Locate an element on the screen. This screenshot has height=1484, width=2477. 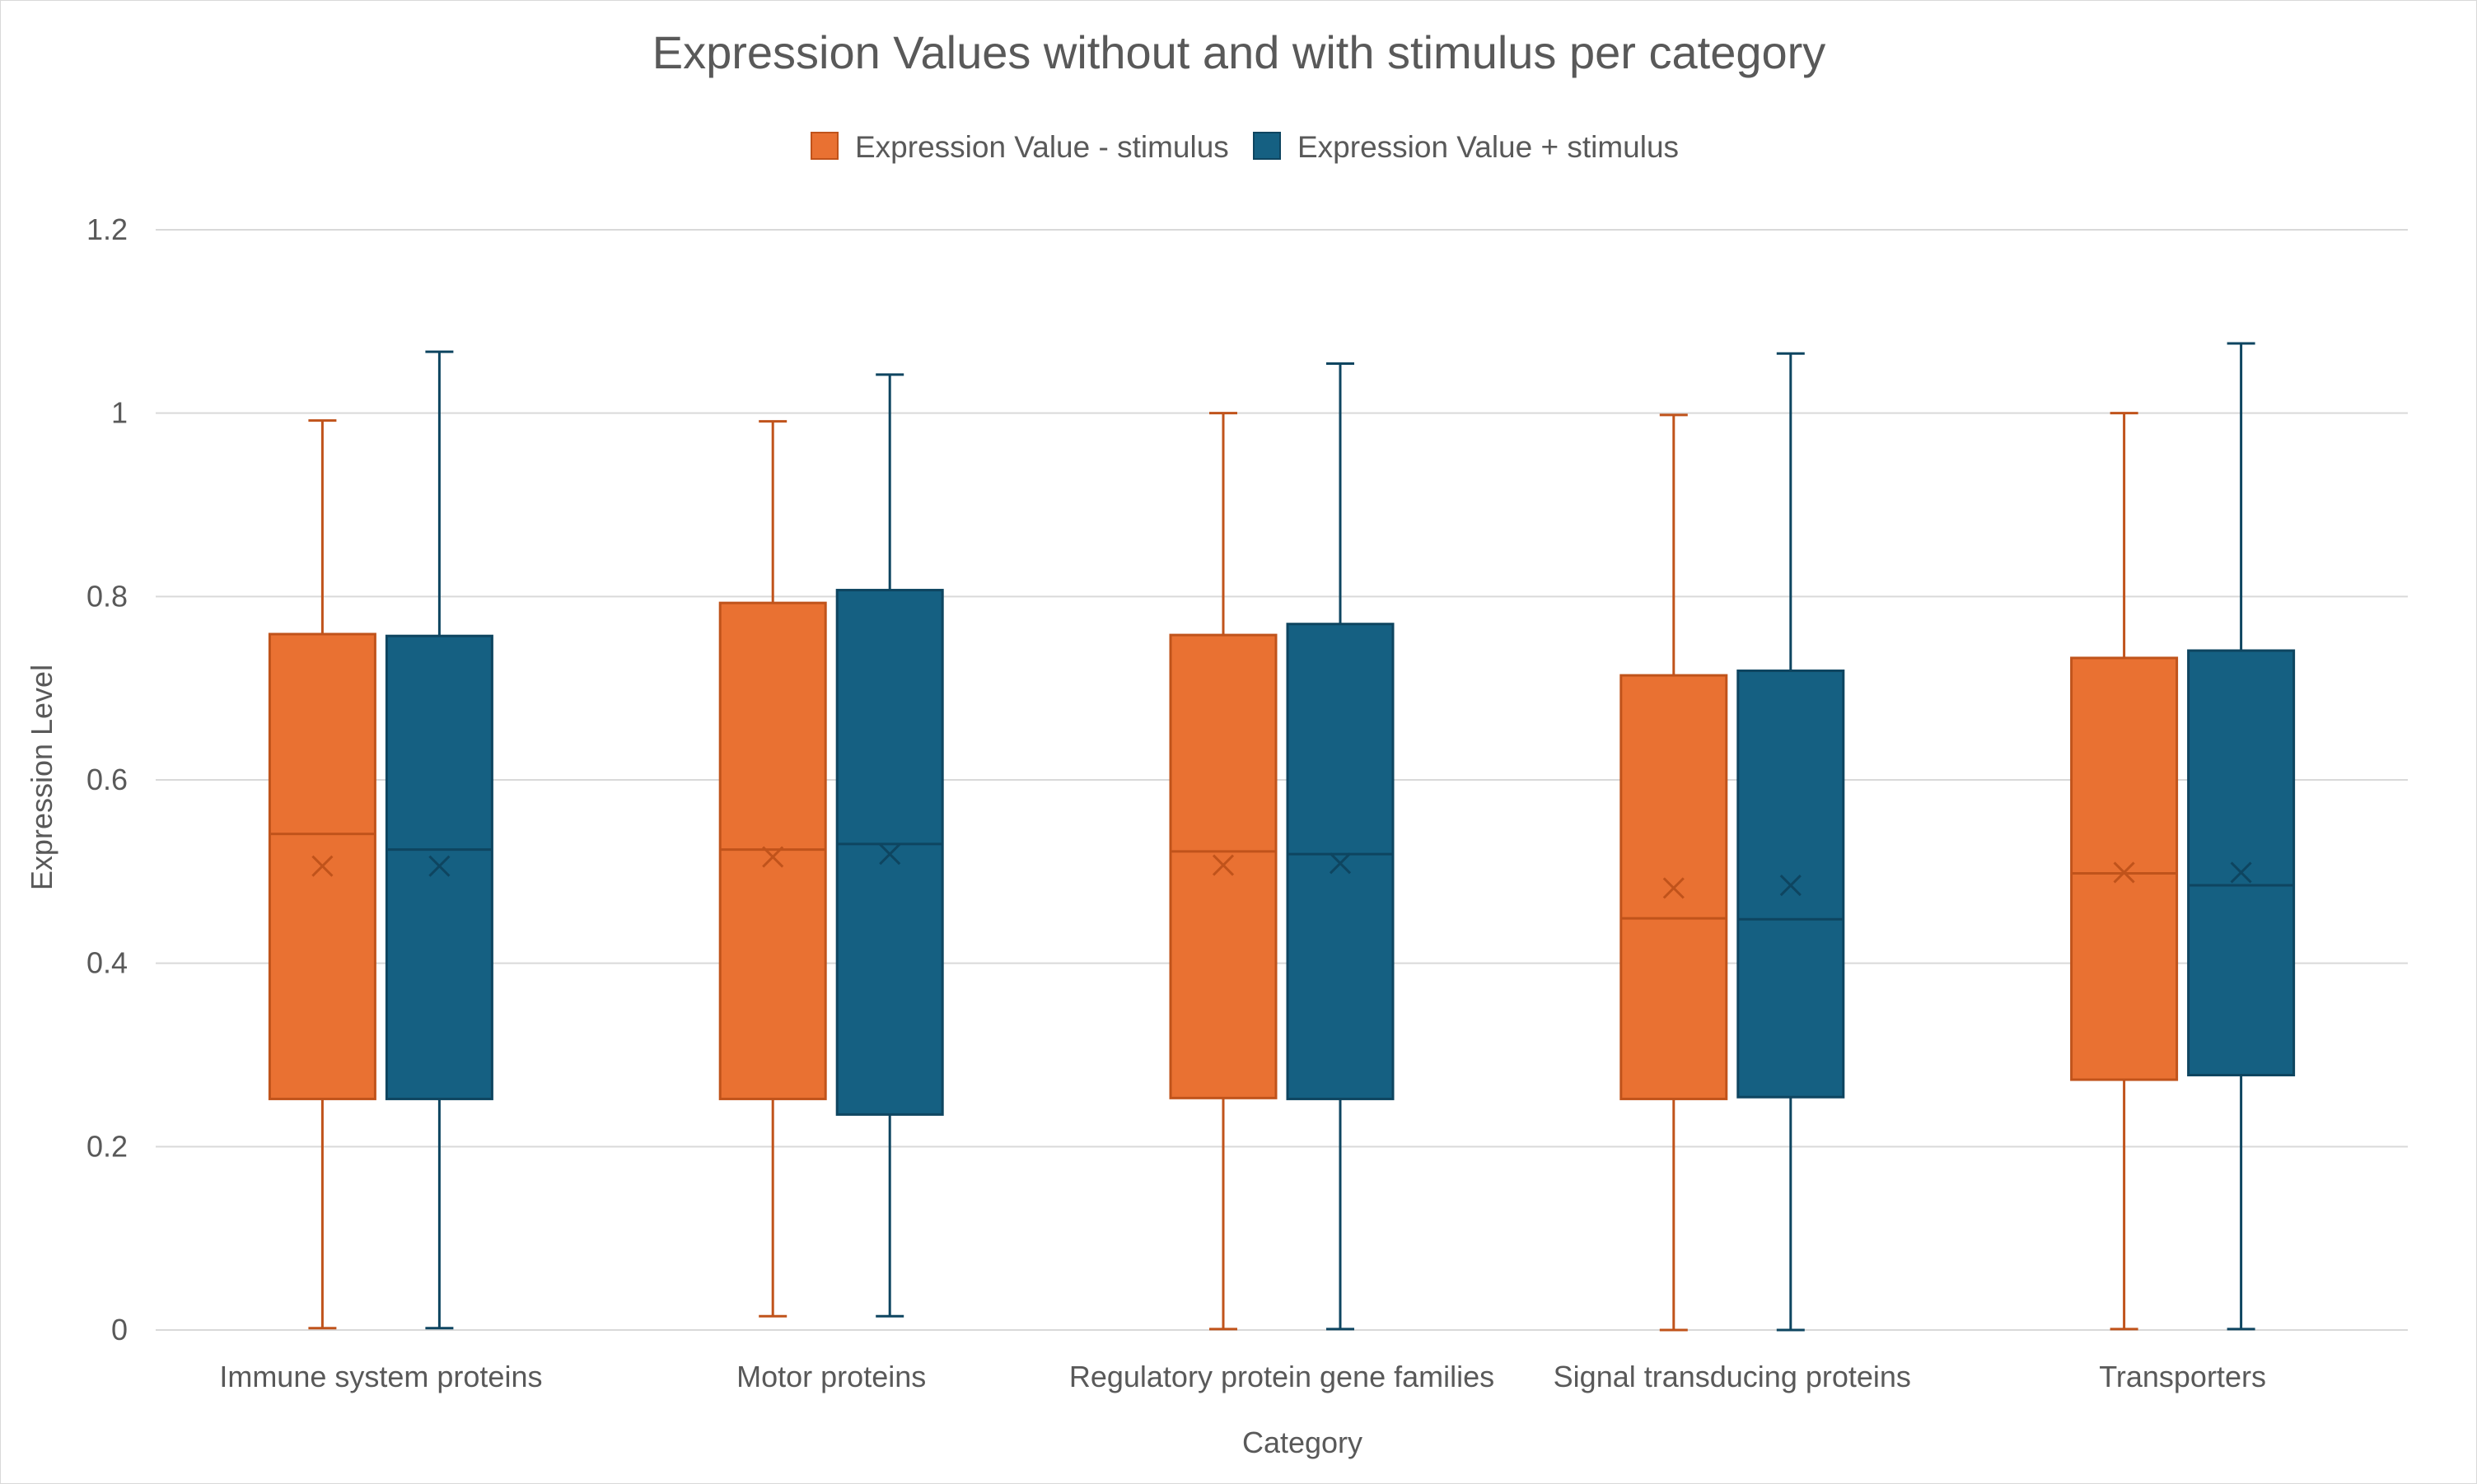
legend-swatch-minus-stimulus is located at coordinates (825, 146).